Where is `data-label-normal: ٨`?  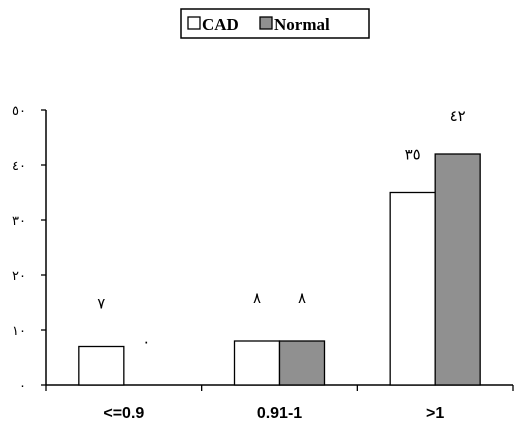
data-label-normal: ٨ is located at coordinates (302, 298).